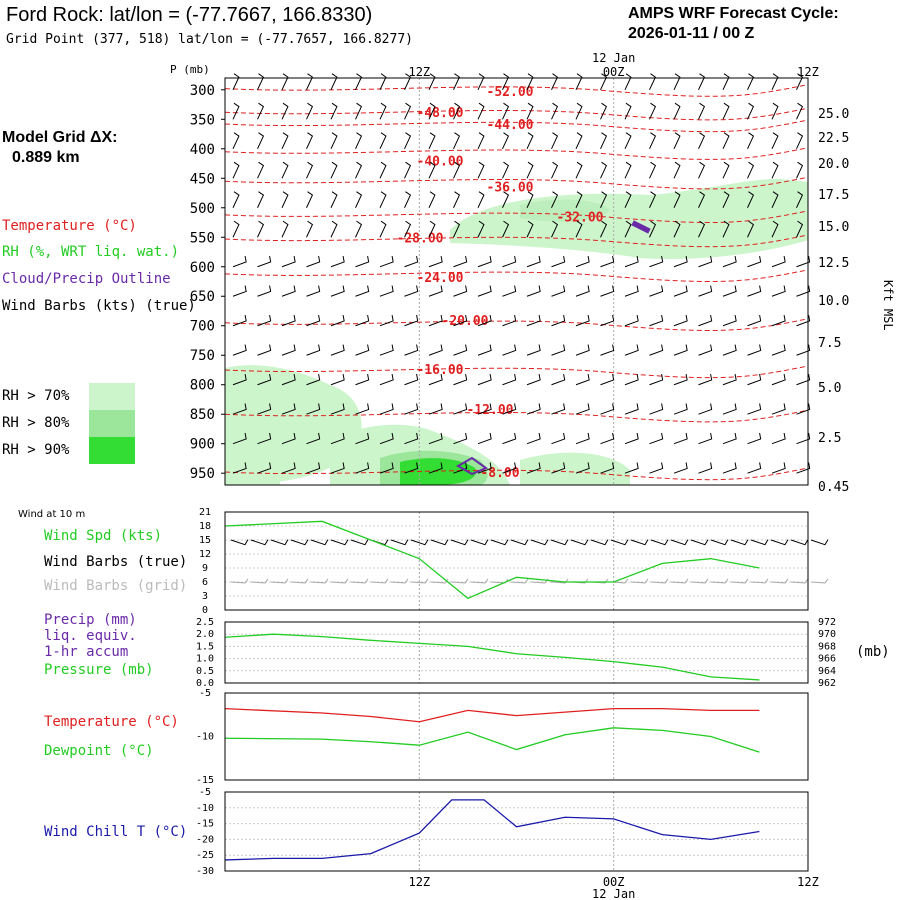 The height and width of the screenshot is (900, 900). I want to click on windchill-frame, so click(516, 831).